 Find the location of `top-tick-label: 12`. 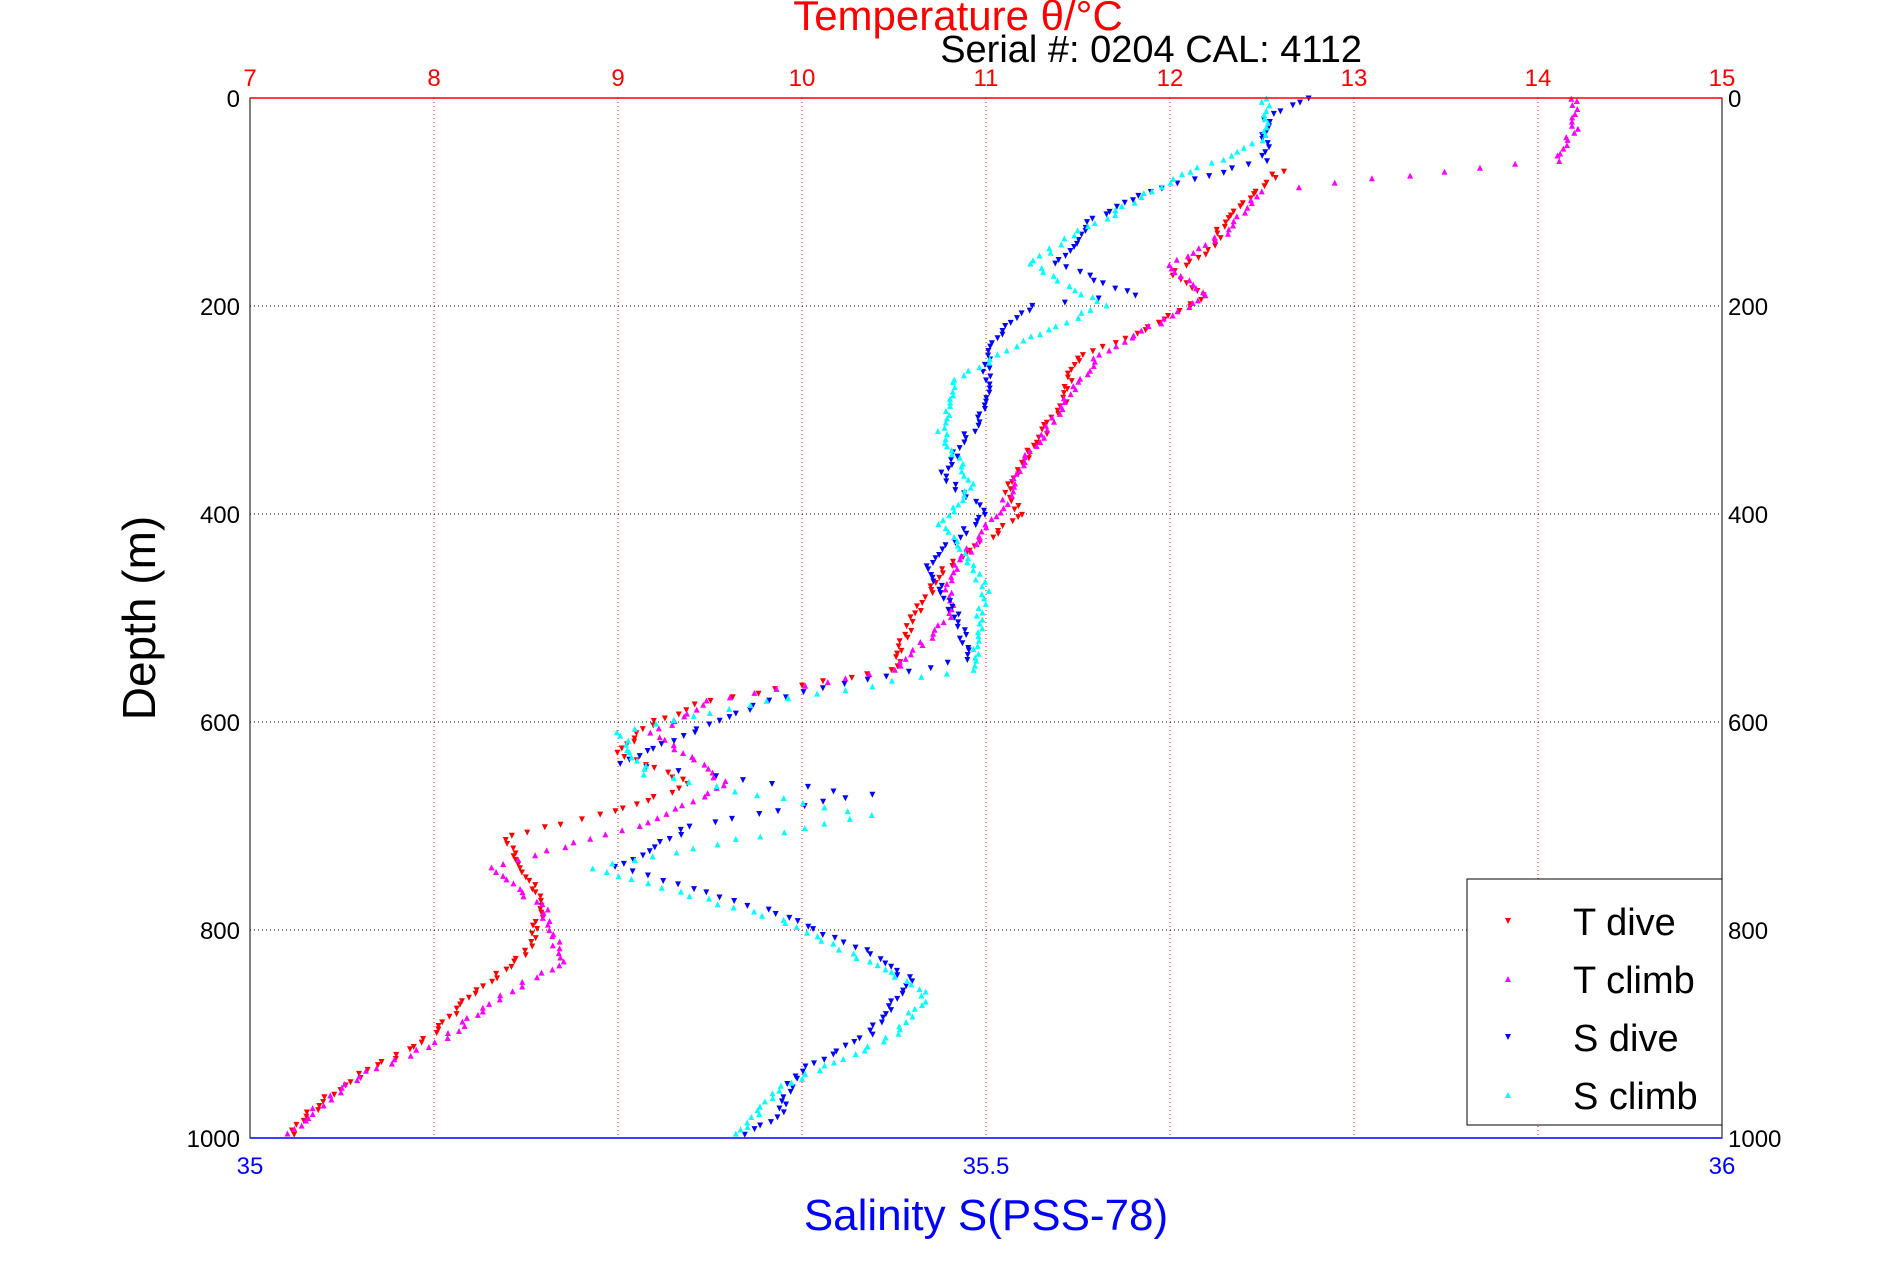

top-tick-label: 12 is located at coordinates (1170, 78).